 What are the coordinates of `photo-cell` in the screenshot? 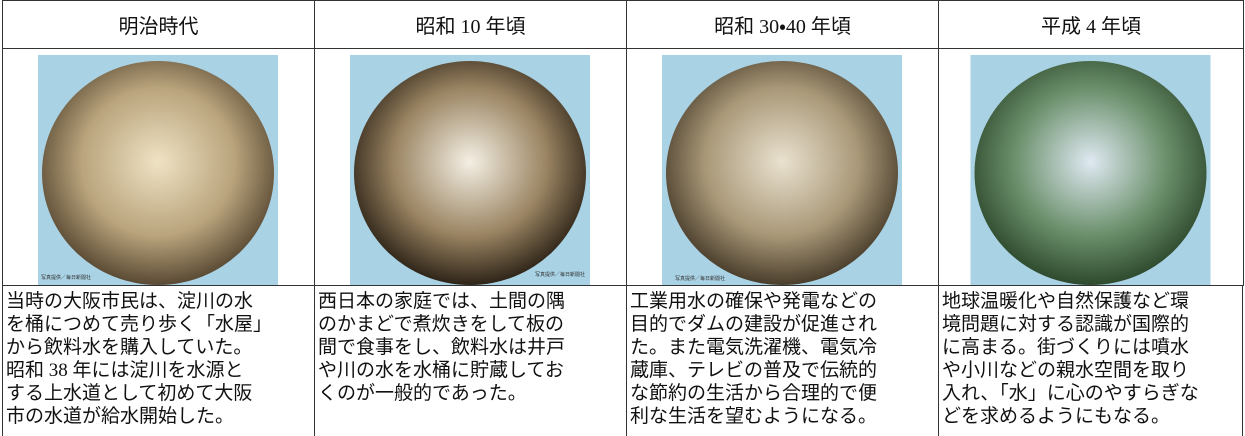 It's located at (1091, 167).